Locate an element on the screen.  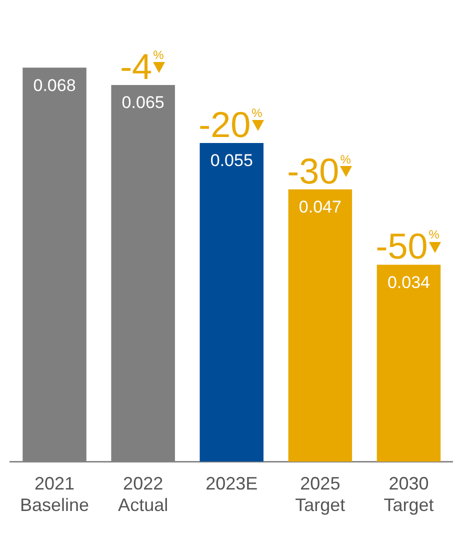
data-label: 0.047 is located at coordinates (320, 207).